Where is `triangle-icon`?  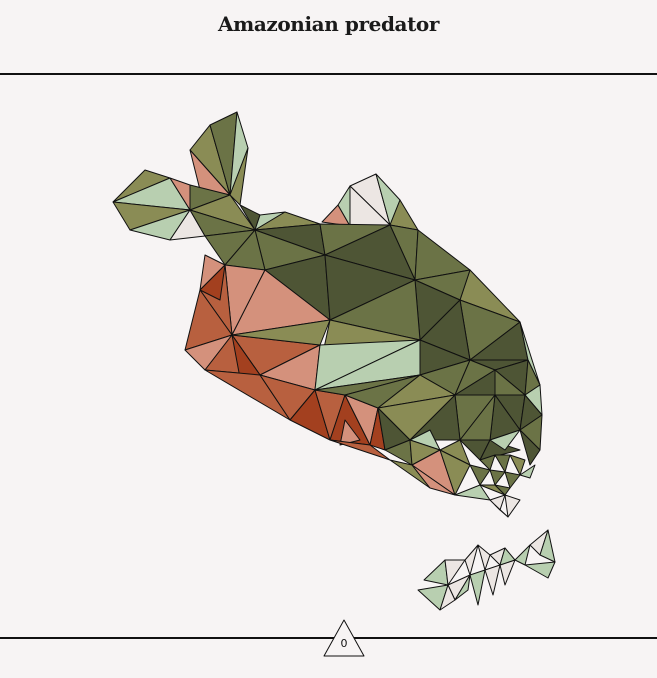 triangle-icon is located at coordinates (344, 638).